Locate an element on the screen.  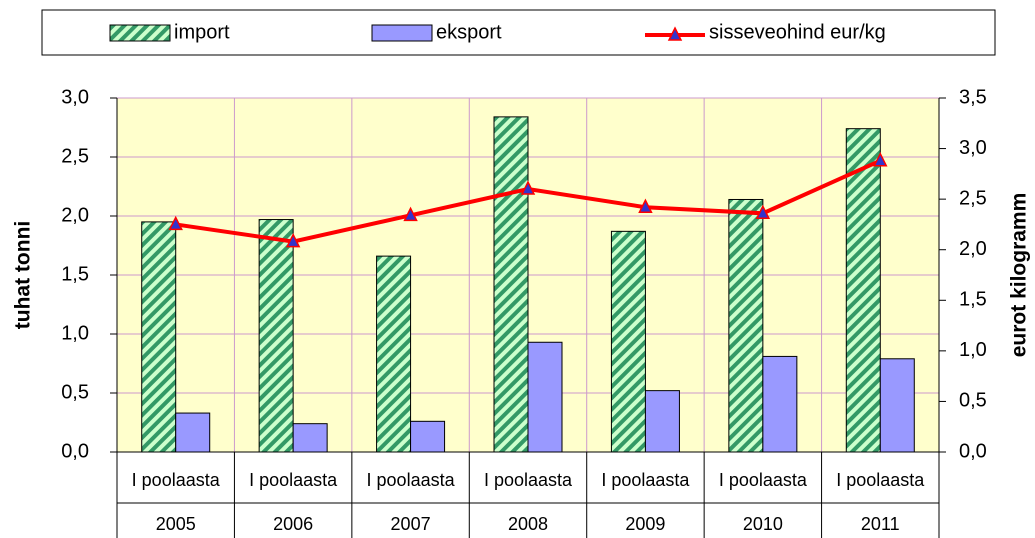
legend-label: sisseveohind eur/kg is located at coordinates (797, 32).